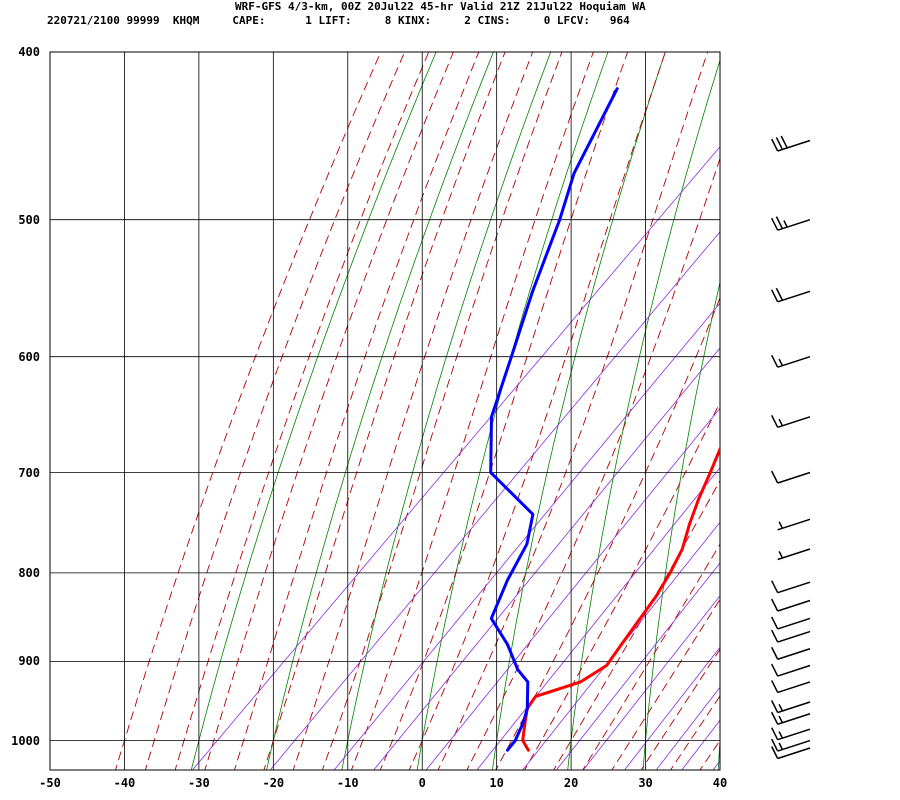 This screenshot has height=800, width=900. I want to click on temperature-tick-label: -10, so click(347, 783).